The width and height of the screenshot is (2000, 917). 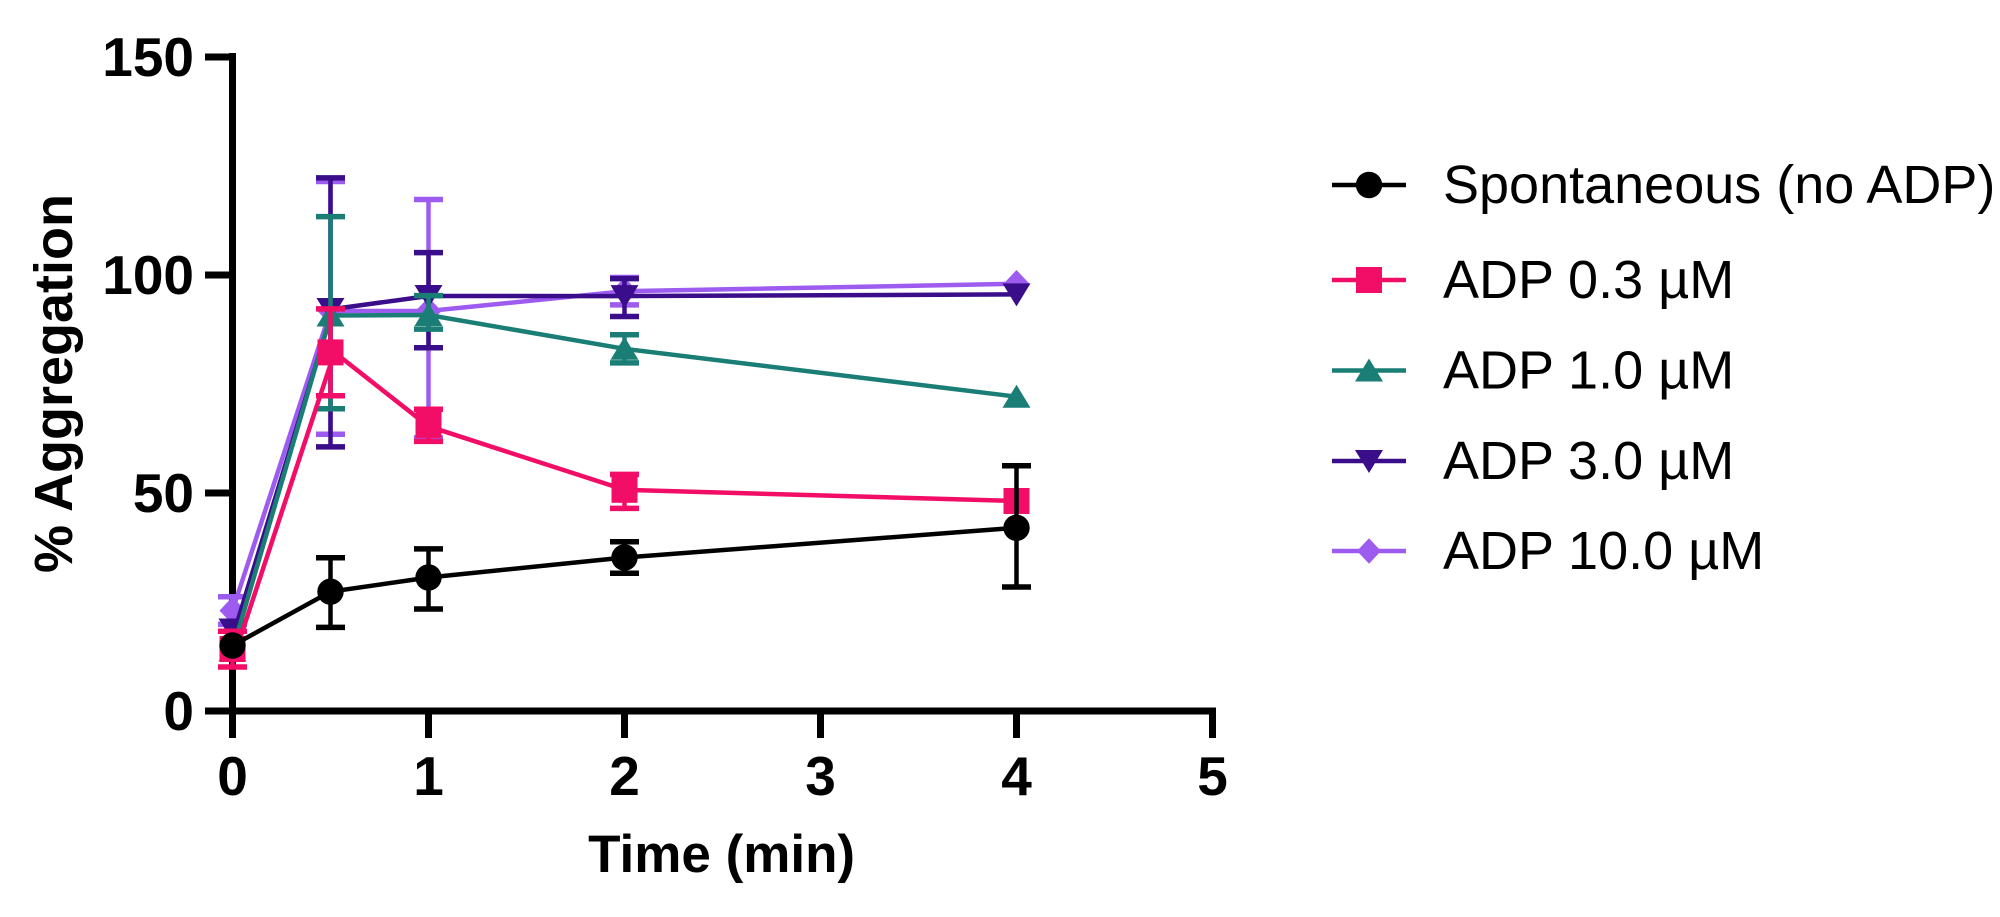 What do you see at coordinates (820, 776) in the screenshot?
I see `svg-text: 3` at bounding box center [820, 776].